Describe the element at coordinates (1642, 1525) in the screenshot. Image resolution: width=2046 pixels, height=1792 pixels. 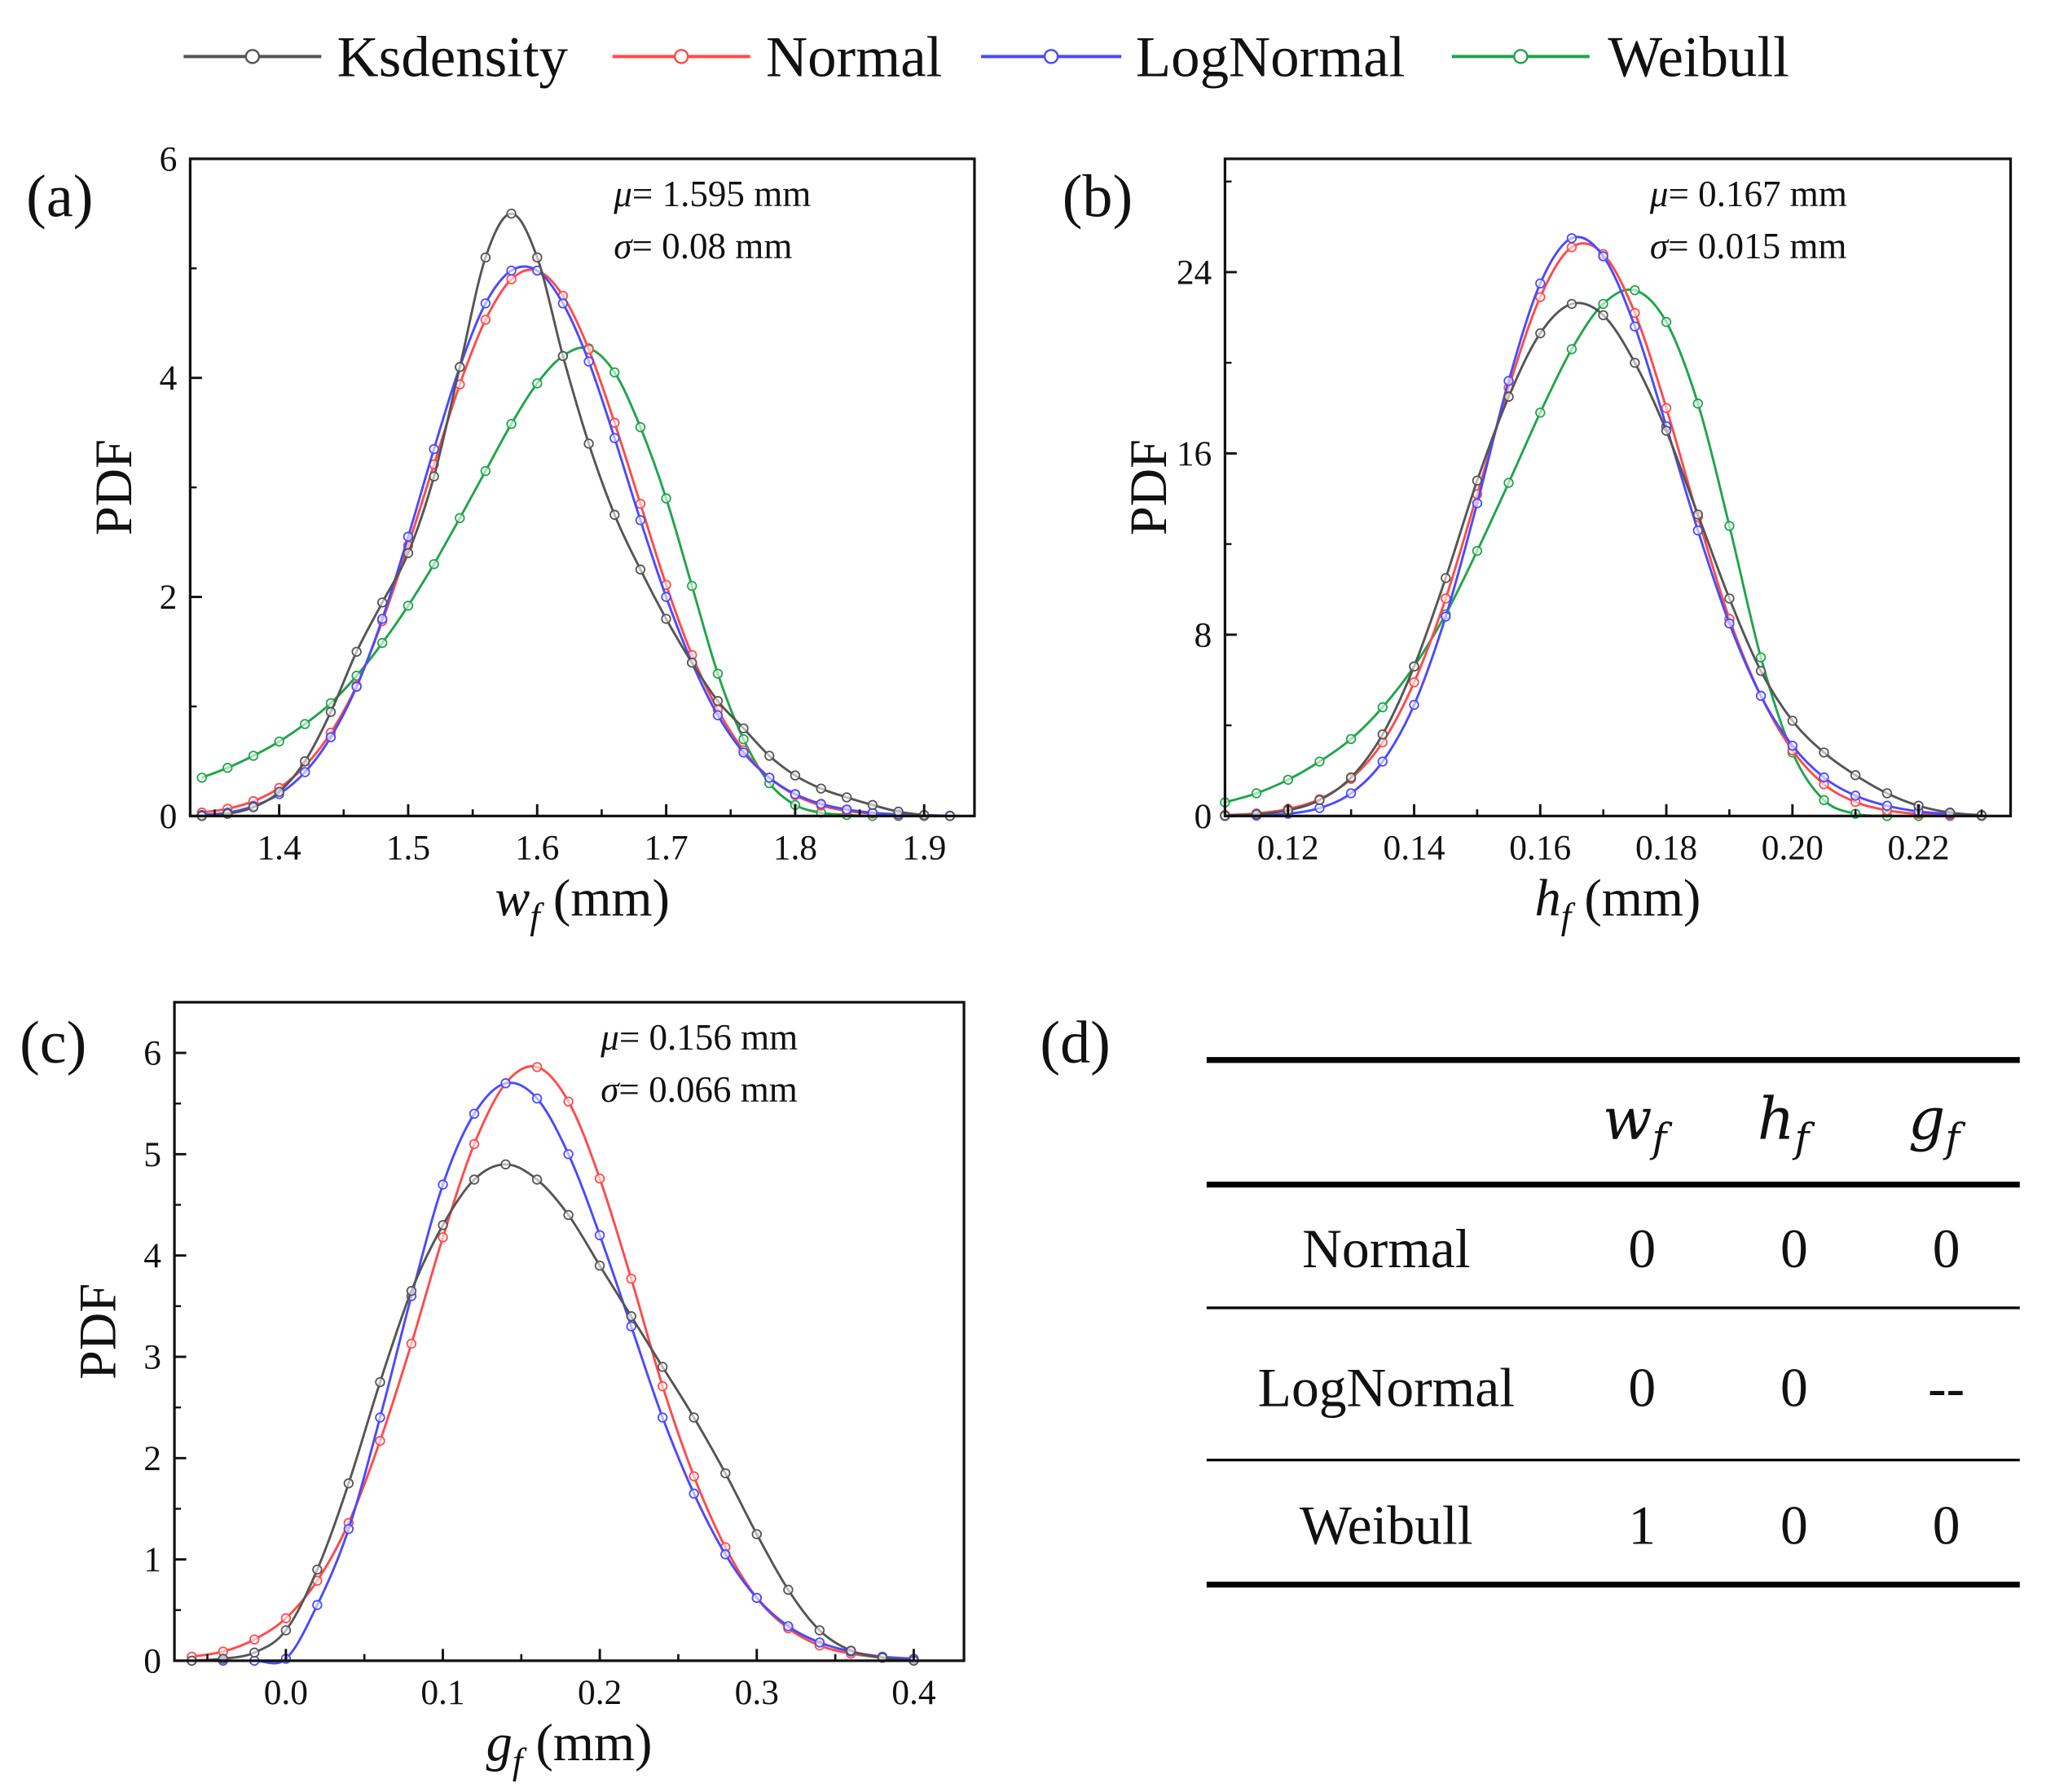
I see `cell: 1` at that location.